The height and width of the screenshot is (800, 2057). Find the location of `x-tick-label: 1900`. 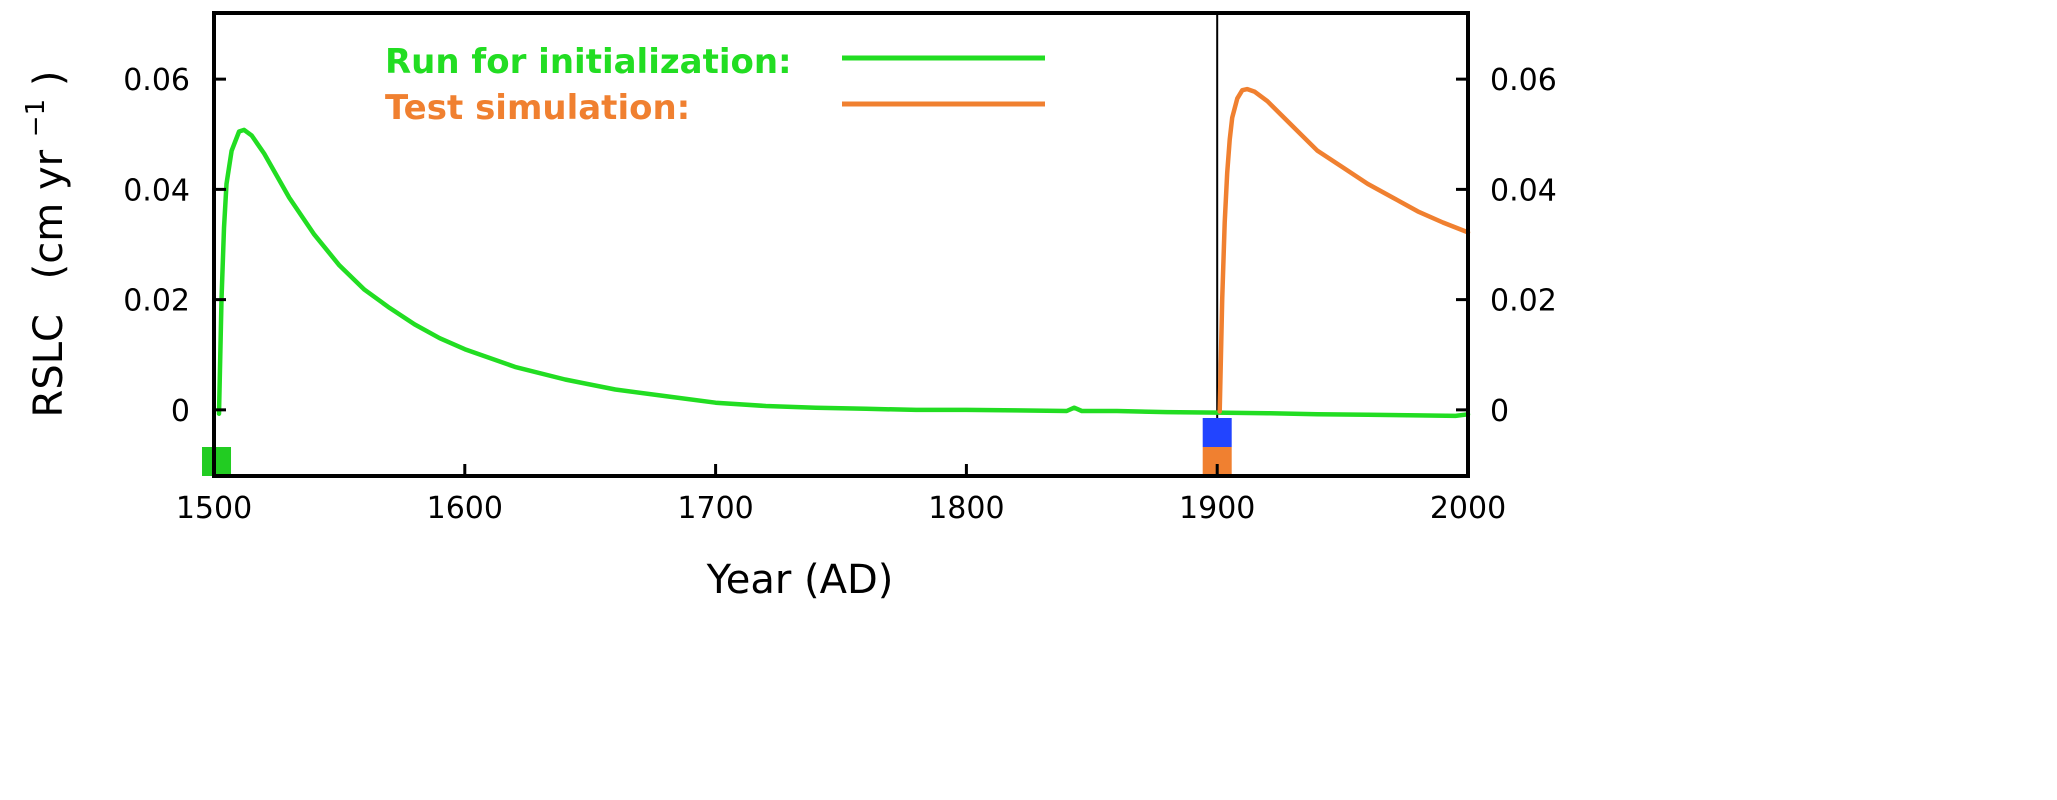

x-tick-label: 1900 is located at coordinates (1217, 508).